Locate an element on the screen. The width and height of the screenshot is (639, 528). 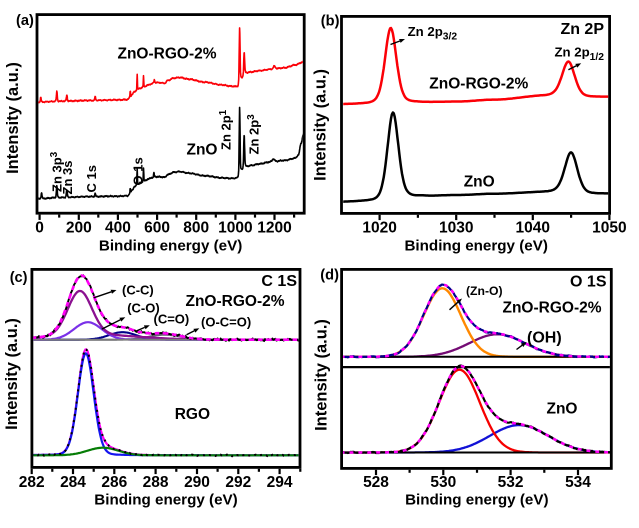
svg-text: C 1S is located at coordinates (279, 281).